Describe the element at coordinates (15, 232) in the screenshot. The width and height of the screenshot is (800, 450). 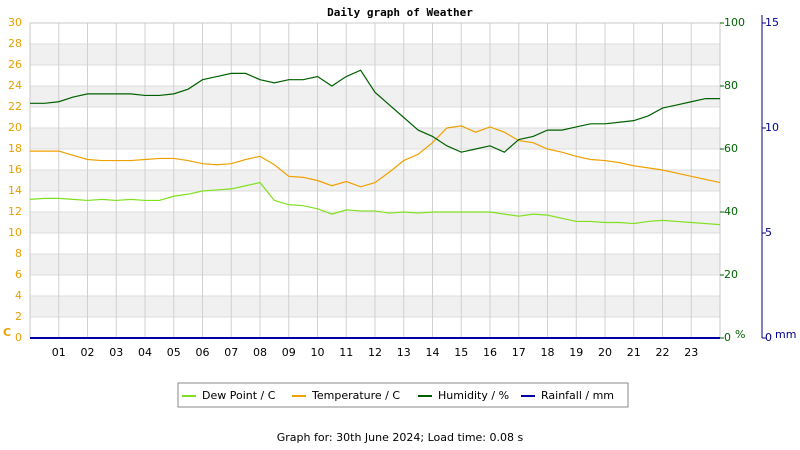
I see `y-tick-label: 10` at that location.